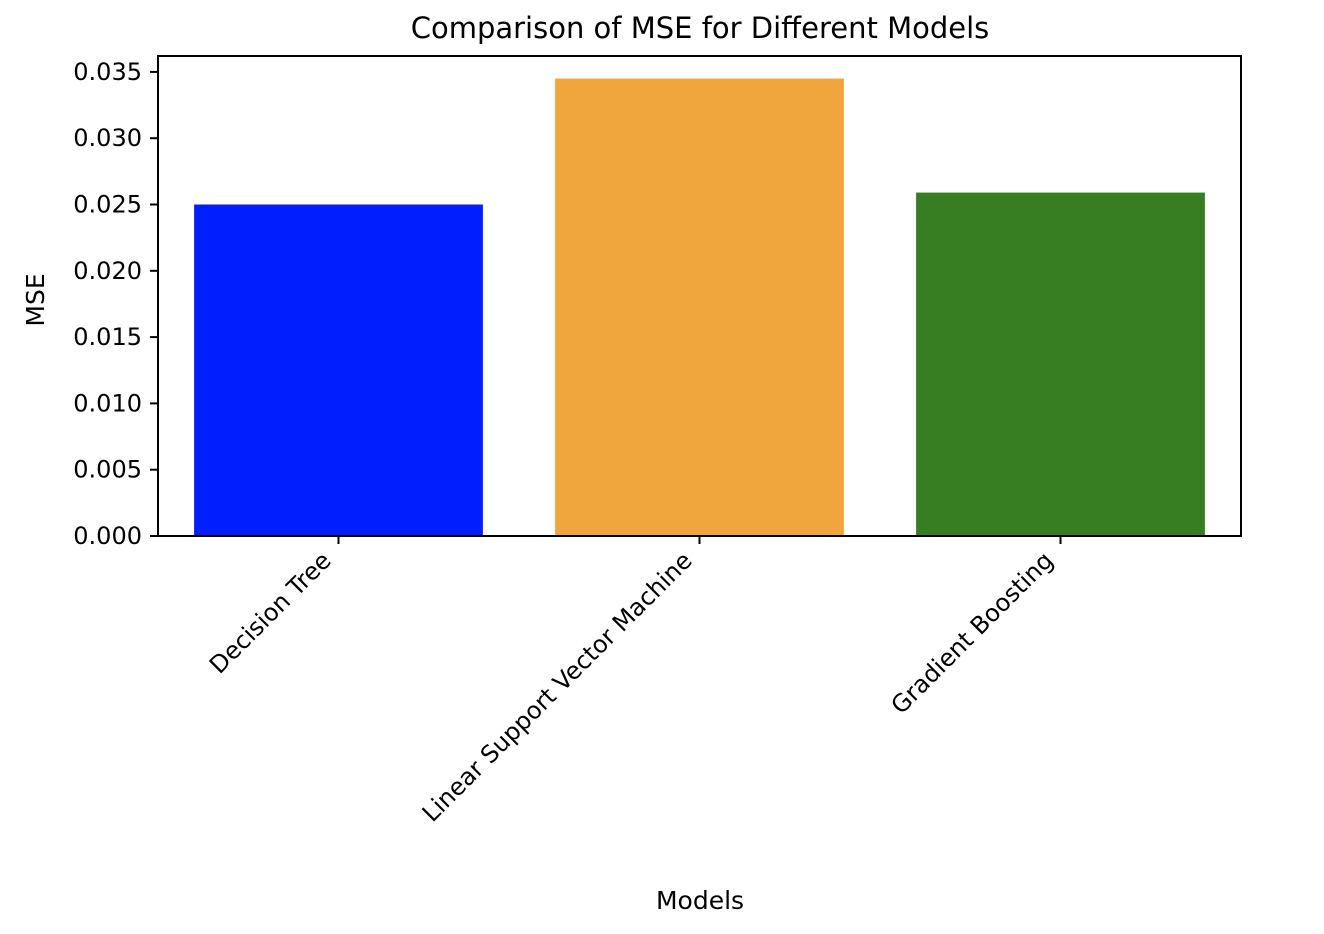  What do you see at coordinates (107, 470) in the screenshot?
I see `y-tick-label: 0.005` at bounding box center [107, 470].